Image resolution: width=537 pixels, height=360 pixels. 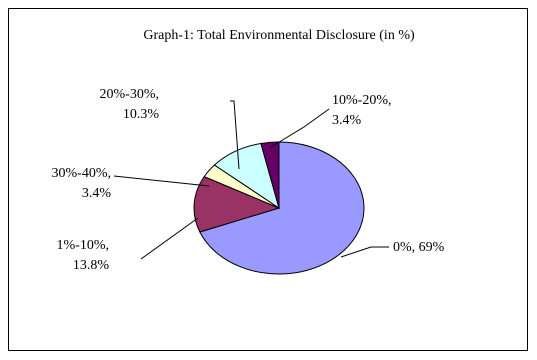 What do you see at coordinates (419, 247) in the screenshot?
I see `data-label: 0%, 69%` at bounding box center [419, 247].